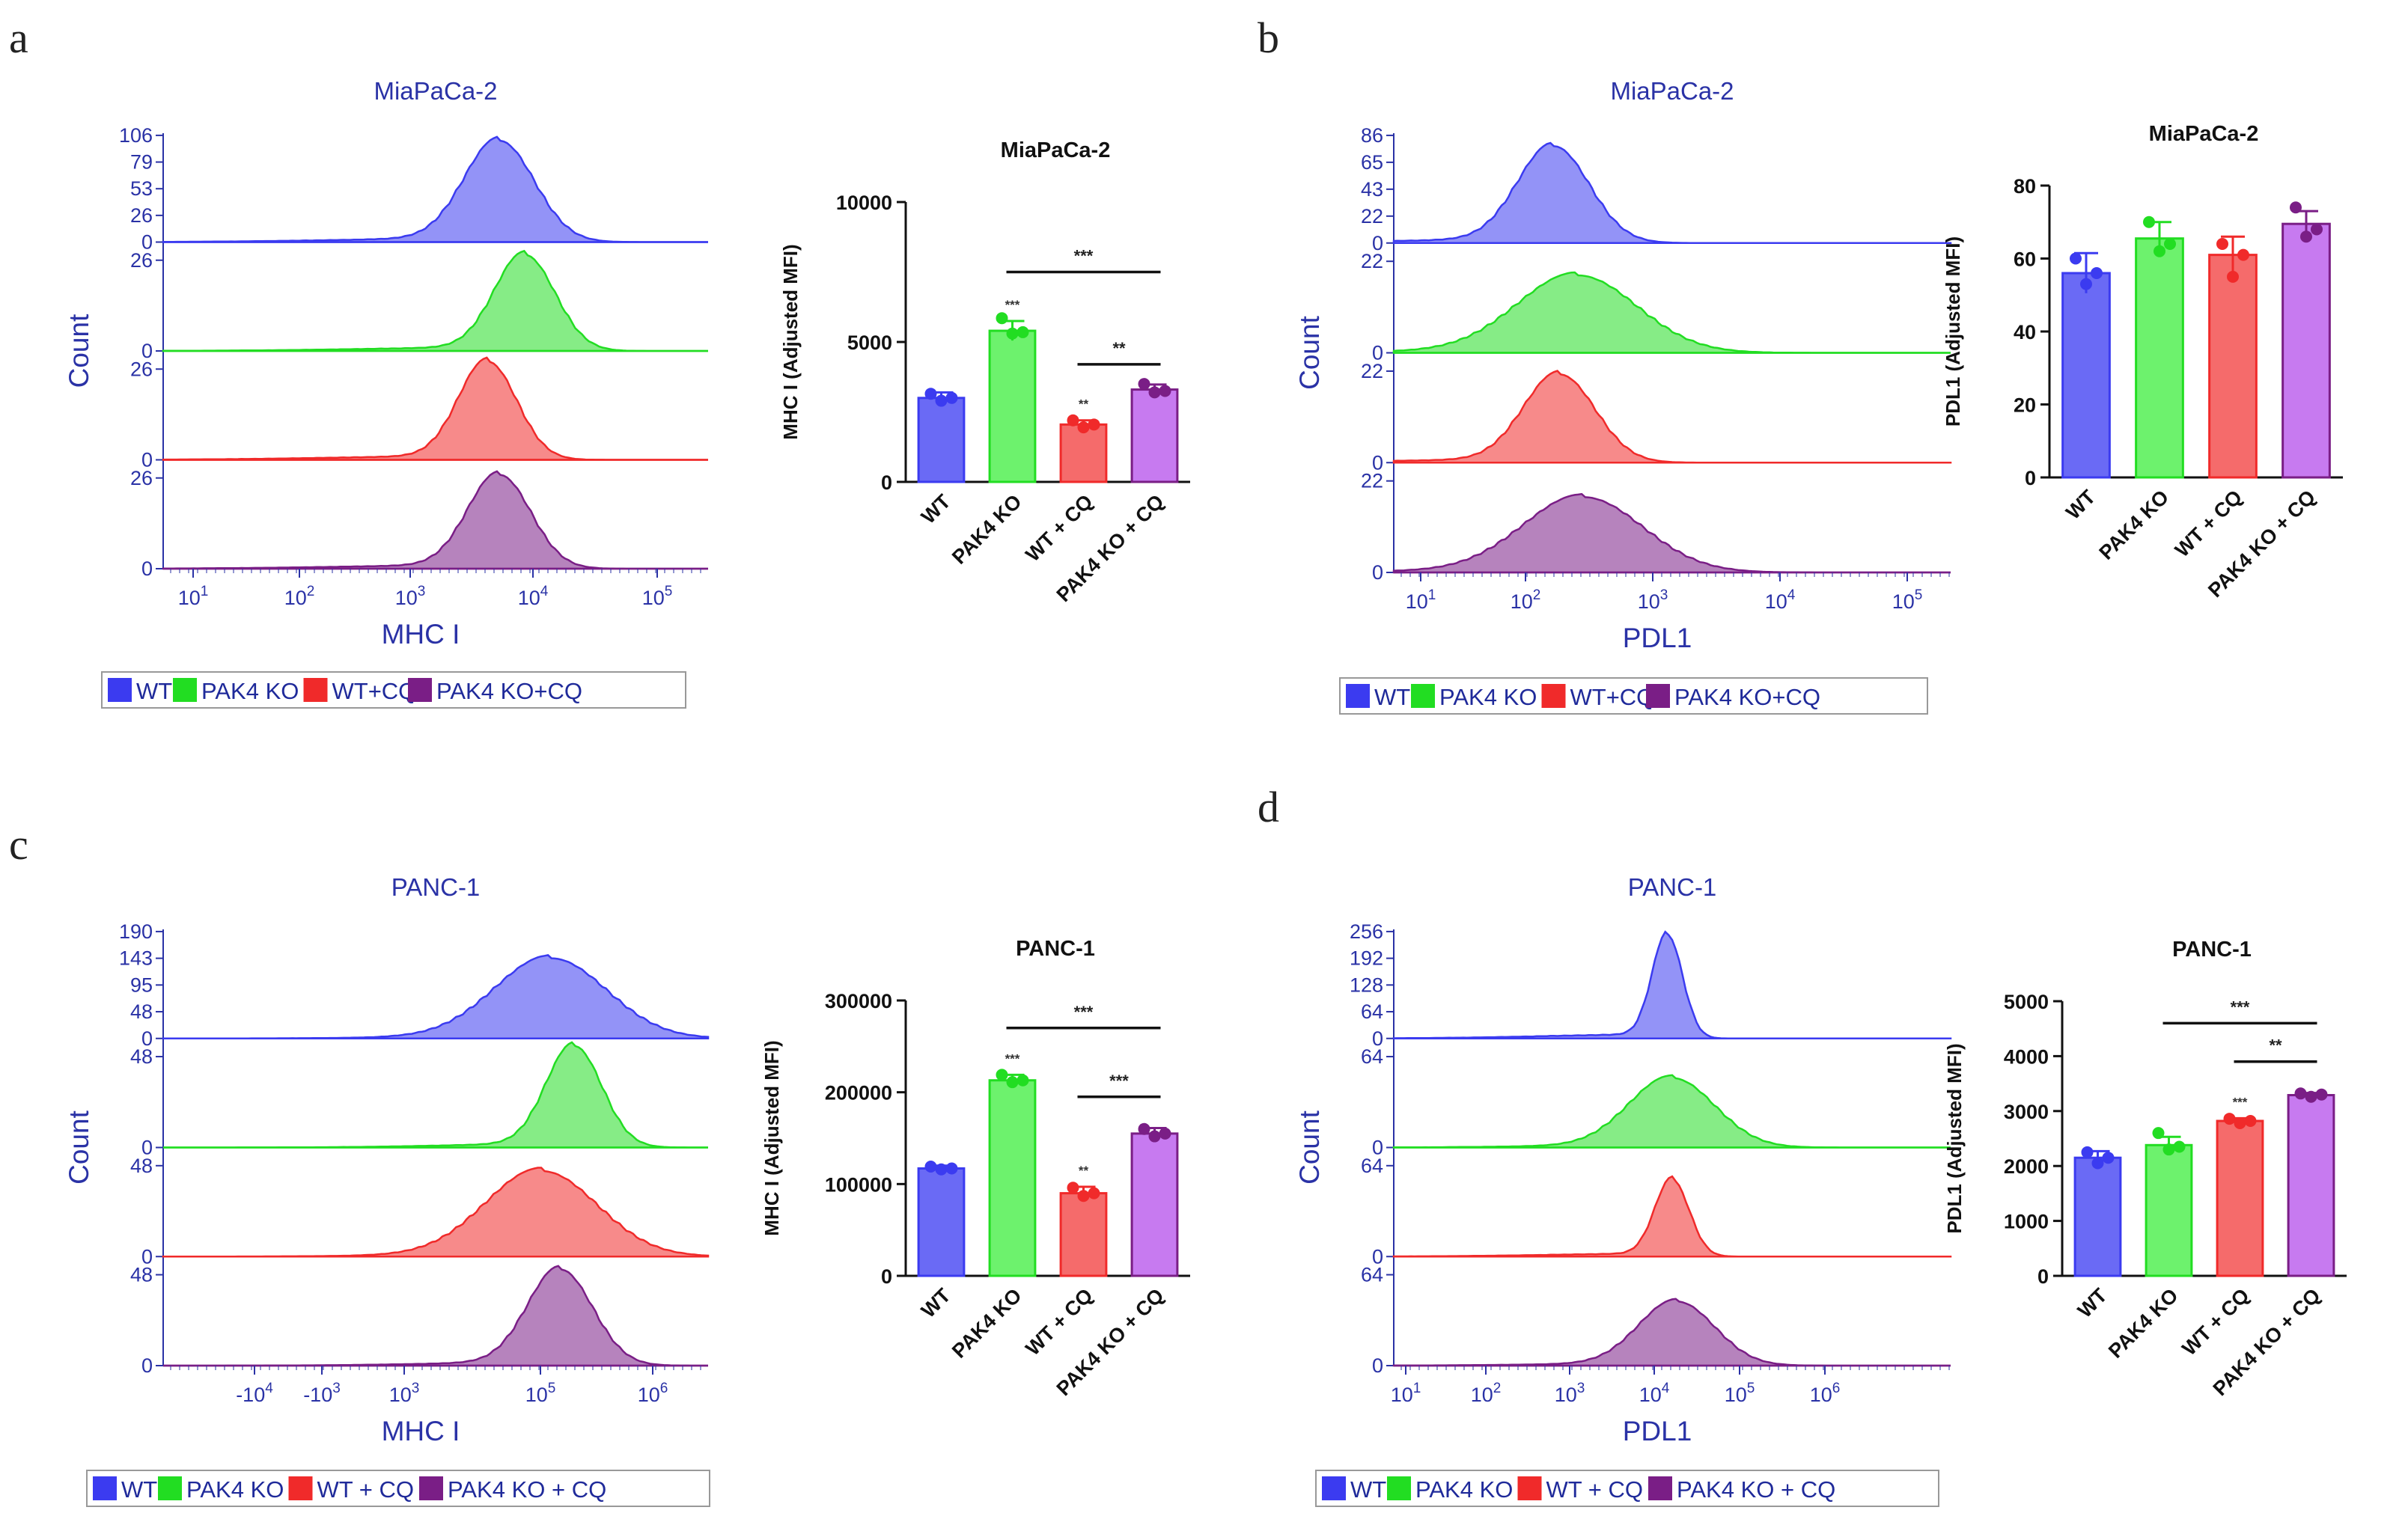 Image resolution: width=2408 pixels, height=1531 pixels. Describe the element at coordinates (1372, 1275) in the screenshot. I see `y-tick-label: 64` at that location.